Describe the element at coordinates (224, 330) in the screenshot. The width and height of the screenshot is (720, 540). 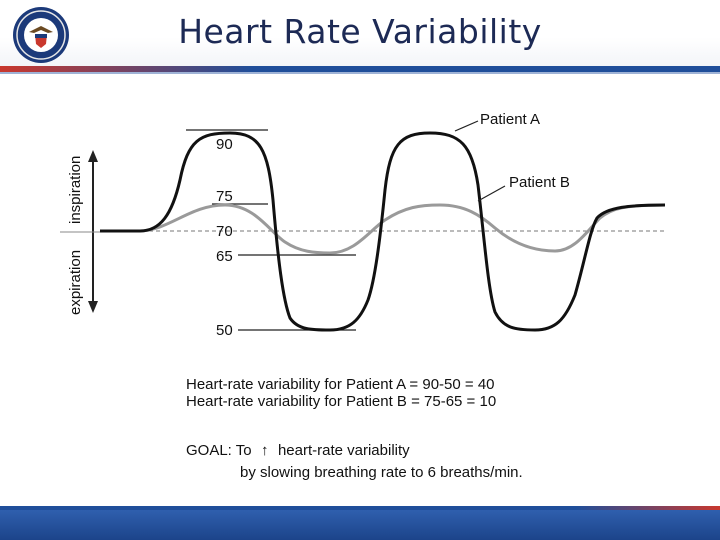
I see `level-label-50: 50` at that location.